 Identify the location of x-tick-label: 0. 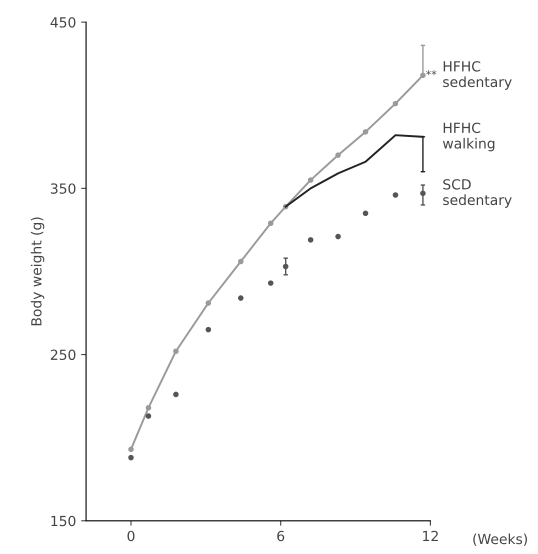
(130, 536).